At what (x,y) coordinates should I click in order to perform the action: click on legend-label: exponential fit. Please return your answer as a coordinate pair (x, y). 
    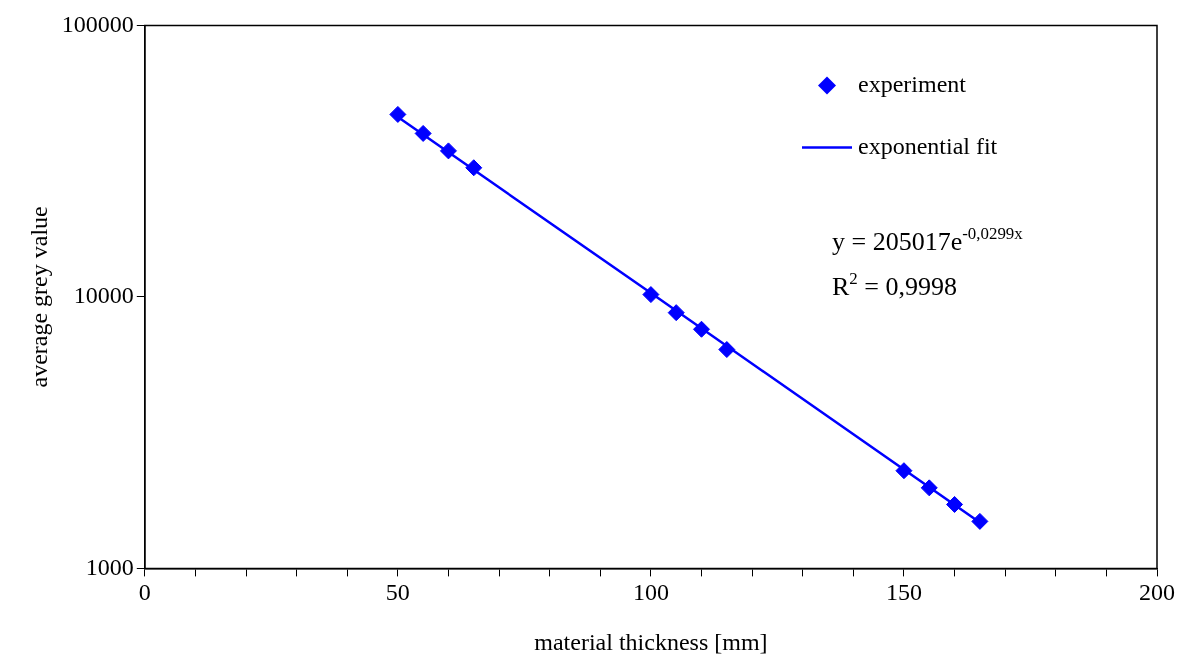
    Looking at the image, I should click on (928, 145).